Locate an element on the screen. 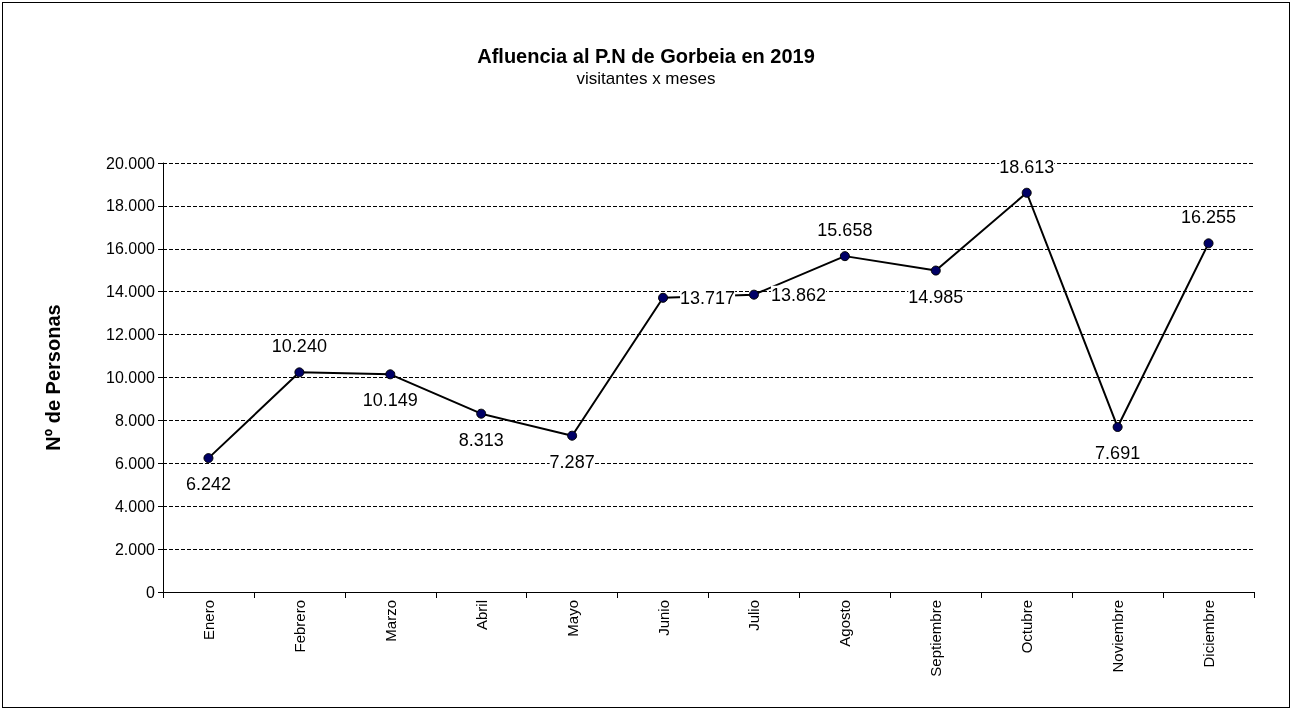  data-label: 18.613 is located at coordinates (1027, 166).